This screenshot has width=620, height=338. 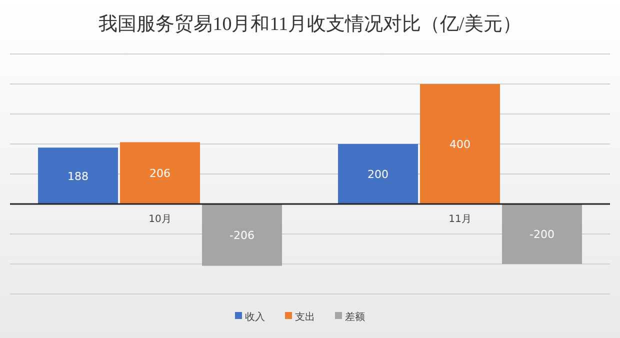 What do you see at coordinates (160, 219) in the screenshot?
I see `x-tick-label: 10月` at bounding box center [160, 219].